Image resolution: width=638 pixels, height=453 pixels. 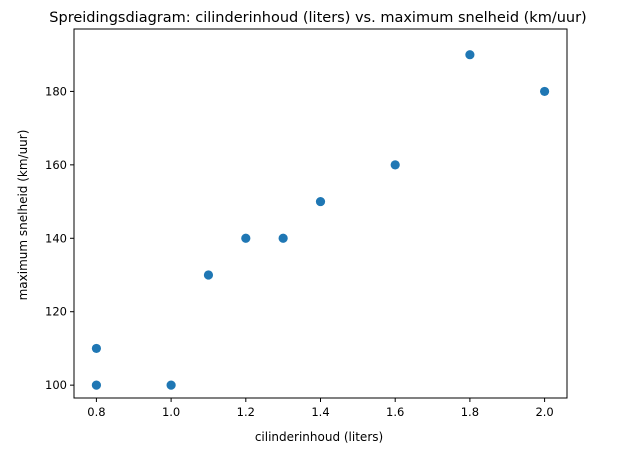 I want to click on x-tick-label: 1.0, so click(x=171, y=412).